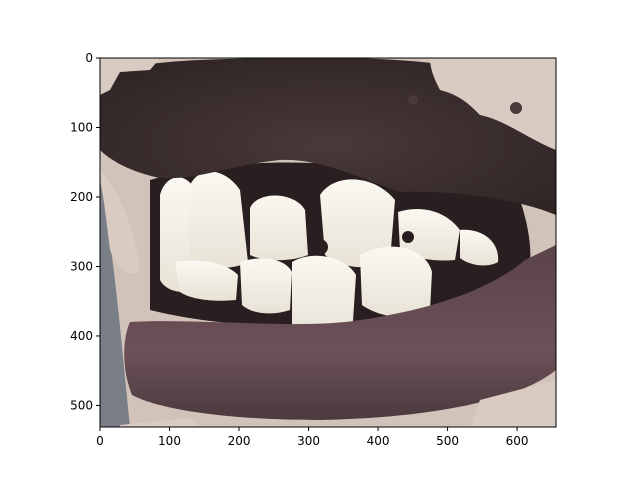 This screenshot has height=480, width=640. I want to click on y-tick-label: 300, so click(81, 266).